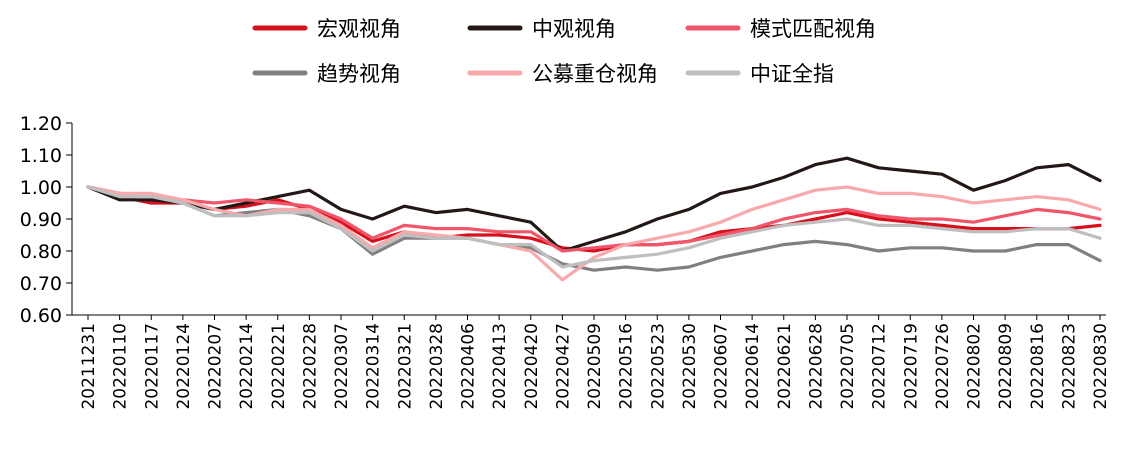  I want to click on x-tick-label: 20220830, so click(1101, 366).